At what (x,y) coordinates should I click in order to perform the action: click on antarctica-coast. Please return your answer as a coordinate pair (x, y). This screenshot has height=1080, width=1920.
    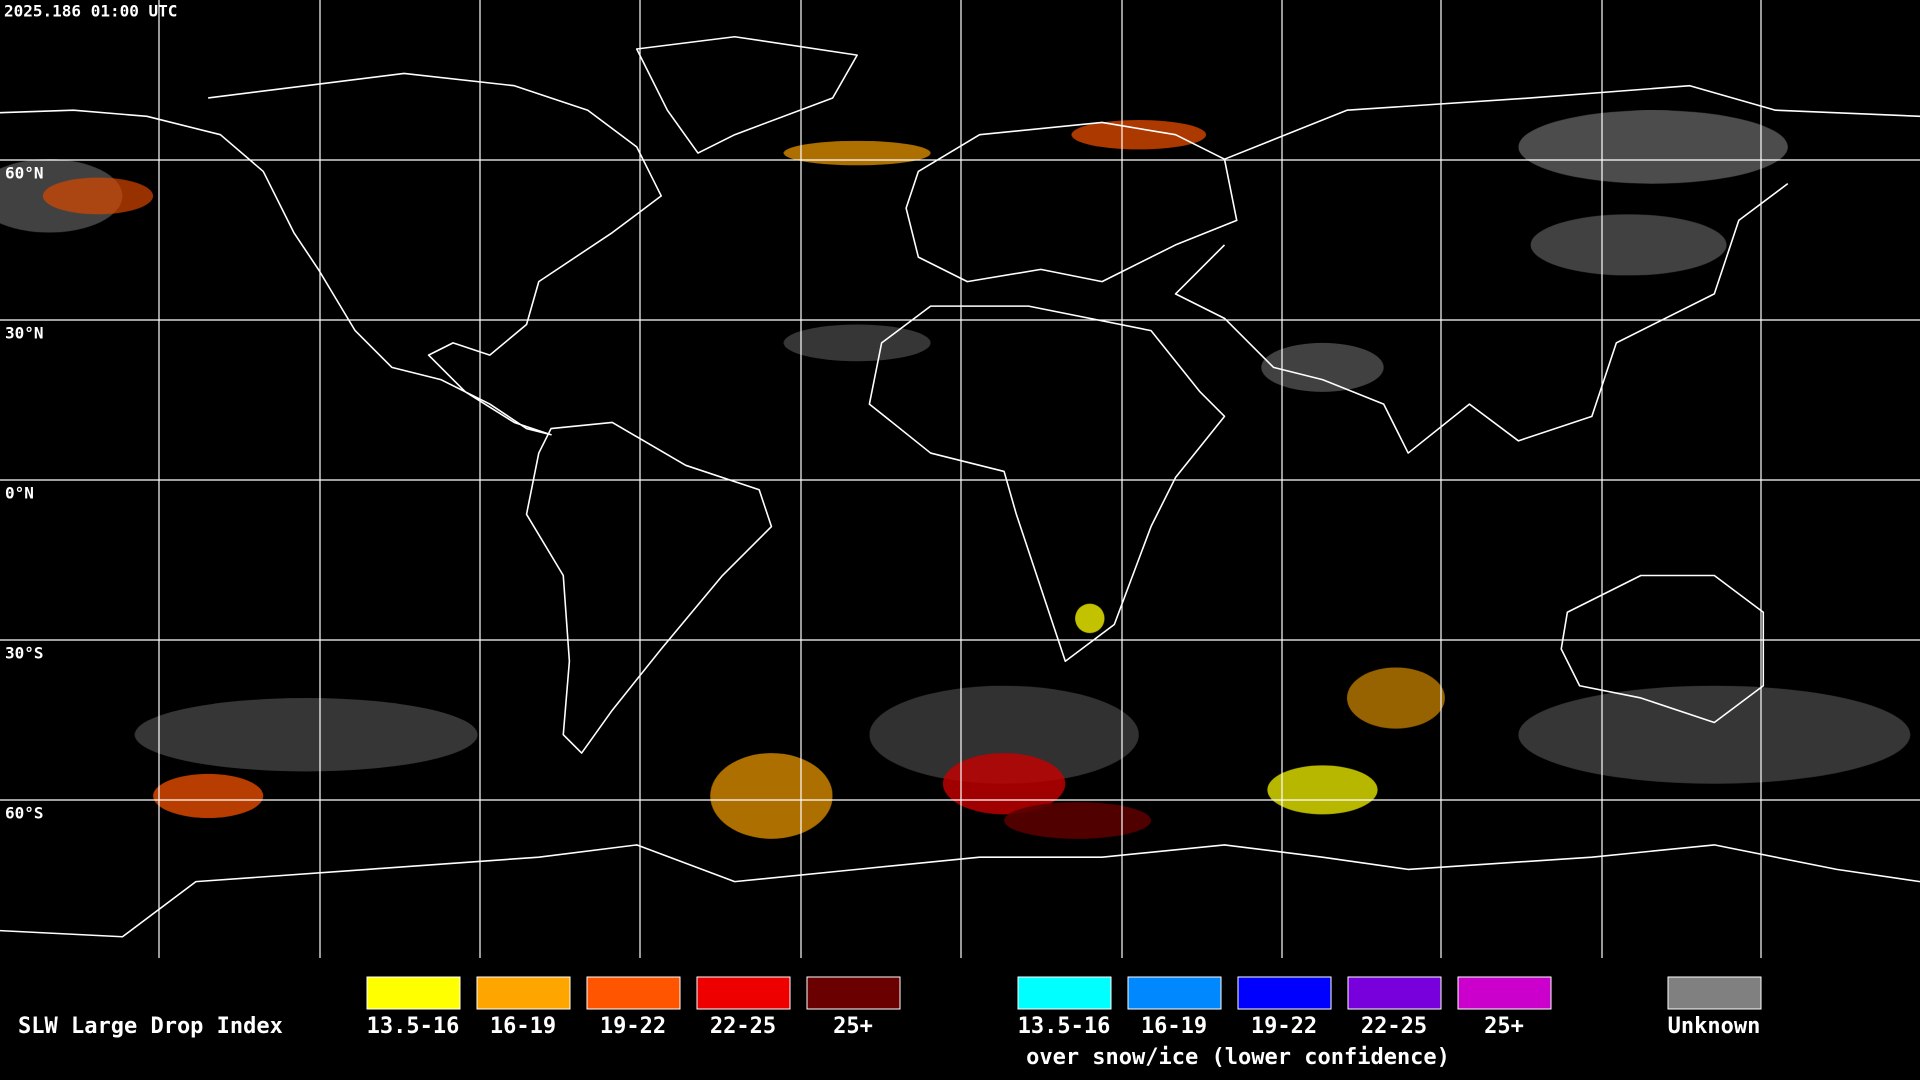
    Looking at the image, I should click on (960, 891).